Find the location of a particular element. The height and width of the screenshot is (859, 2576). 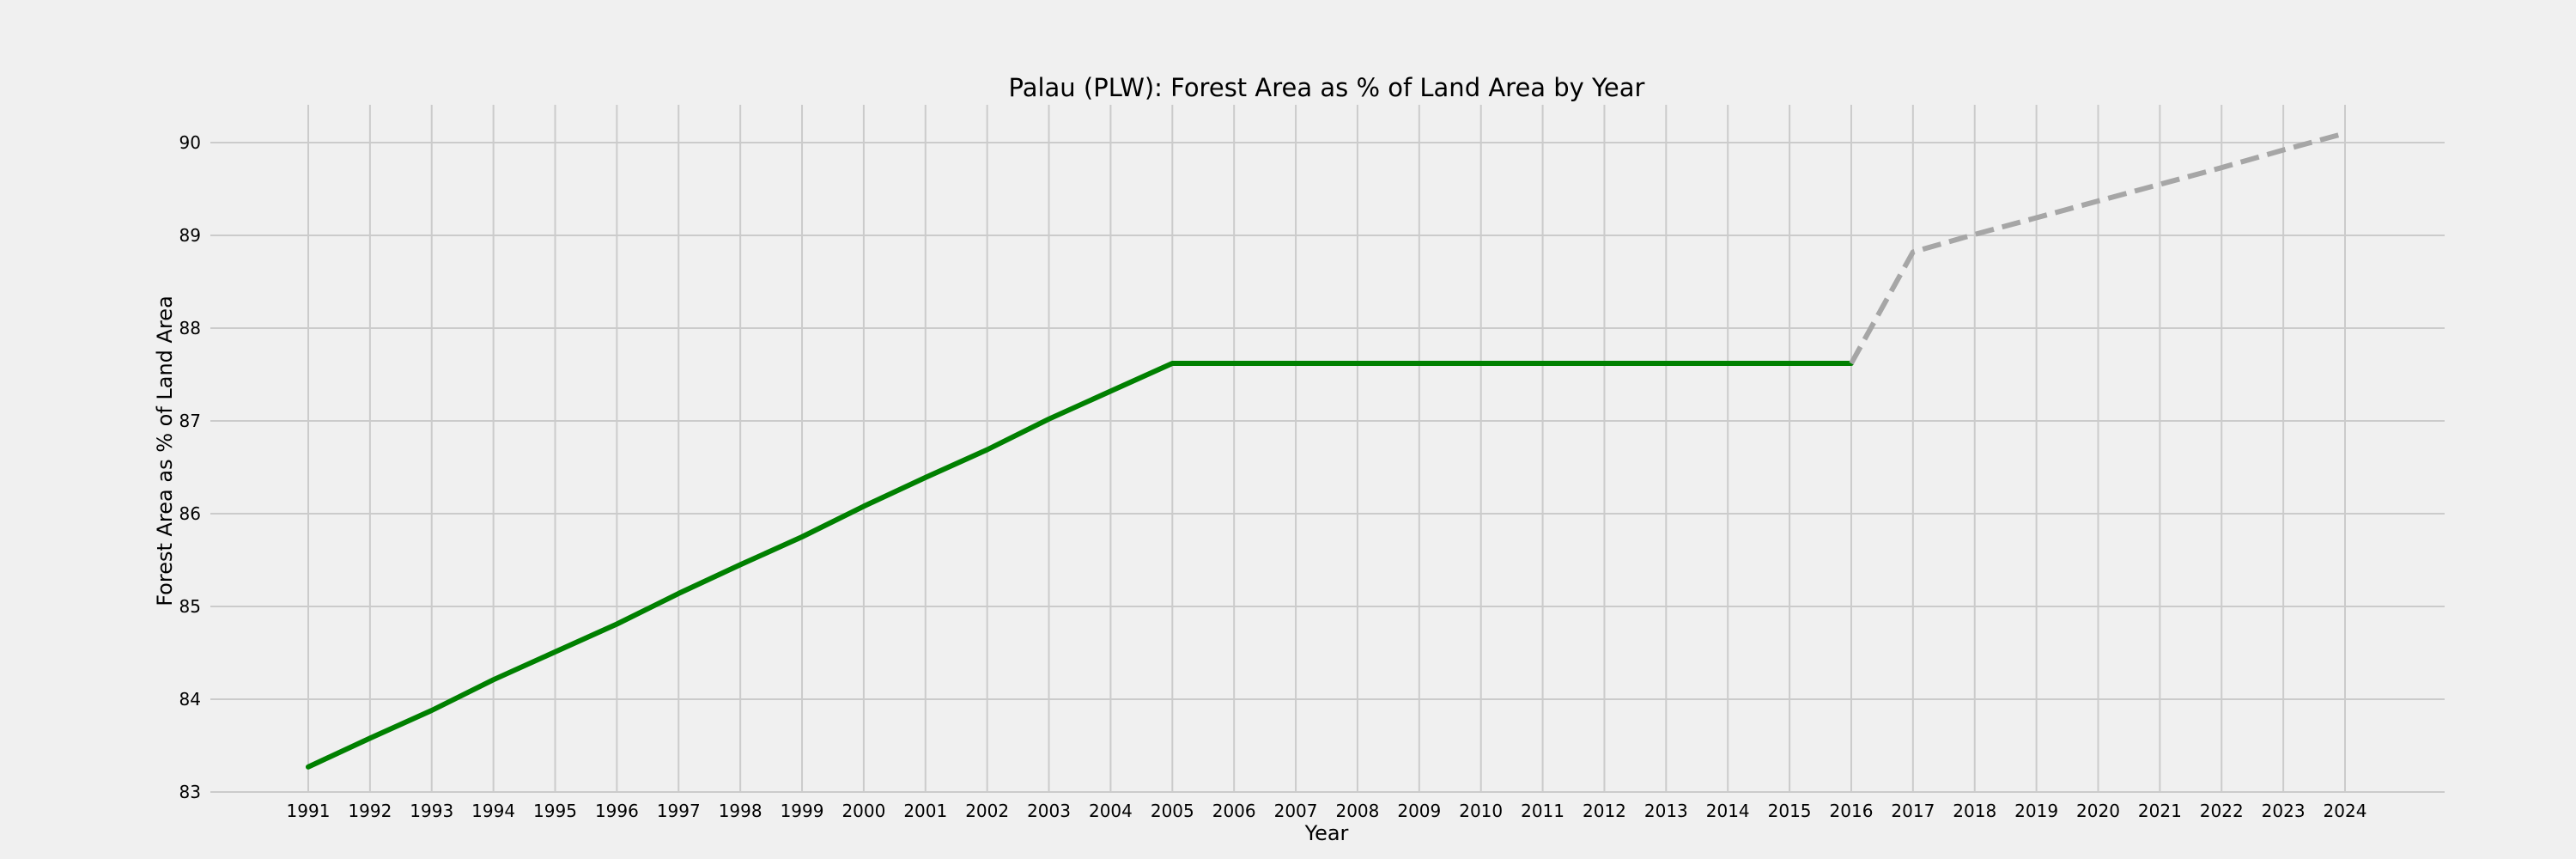

y-tick-label: 86 is located at coordinates (190, 513).